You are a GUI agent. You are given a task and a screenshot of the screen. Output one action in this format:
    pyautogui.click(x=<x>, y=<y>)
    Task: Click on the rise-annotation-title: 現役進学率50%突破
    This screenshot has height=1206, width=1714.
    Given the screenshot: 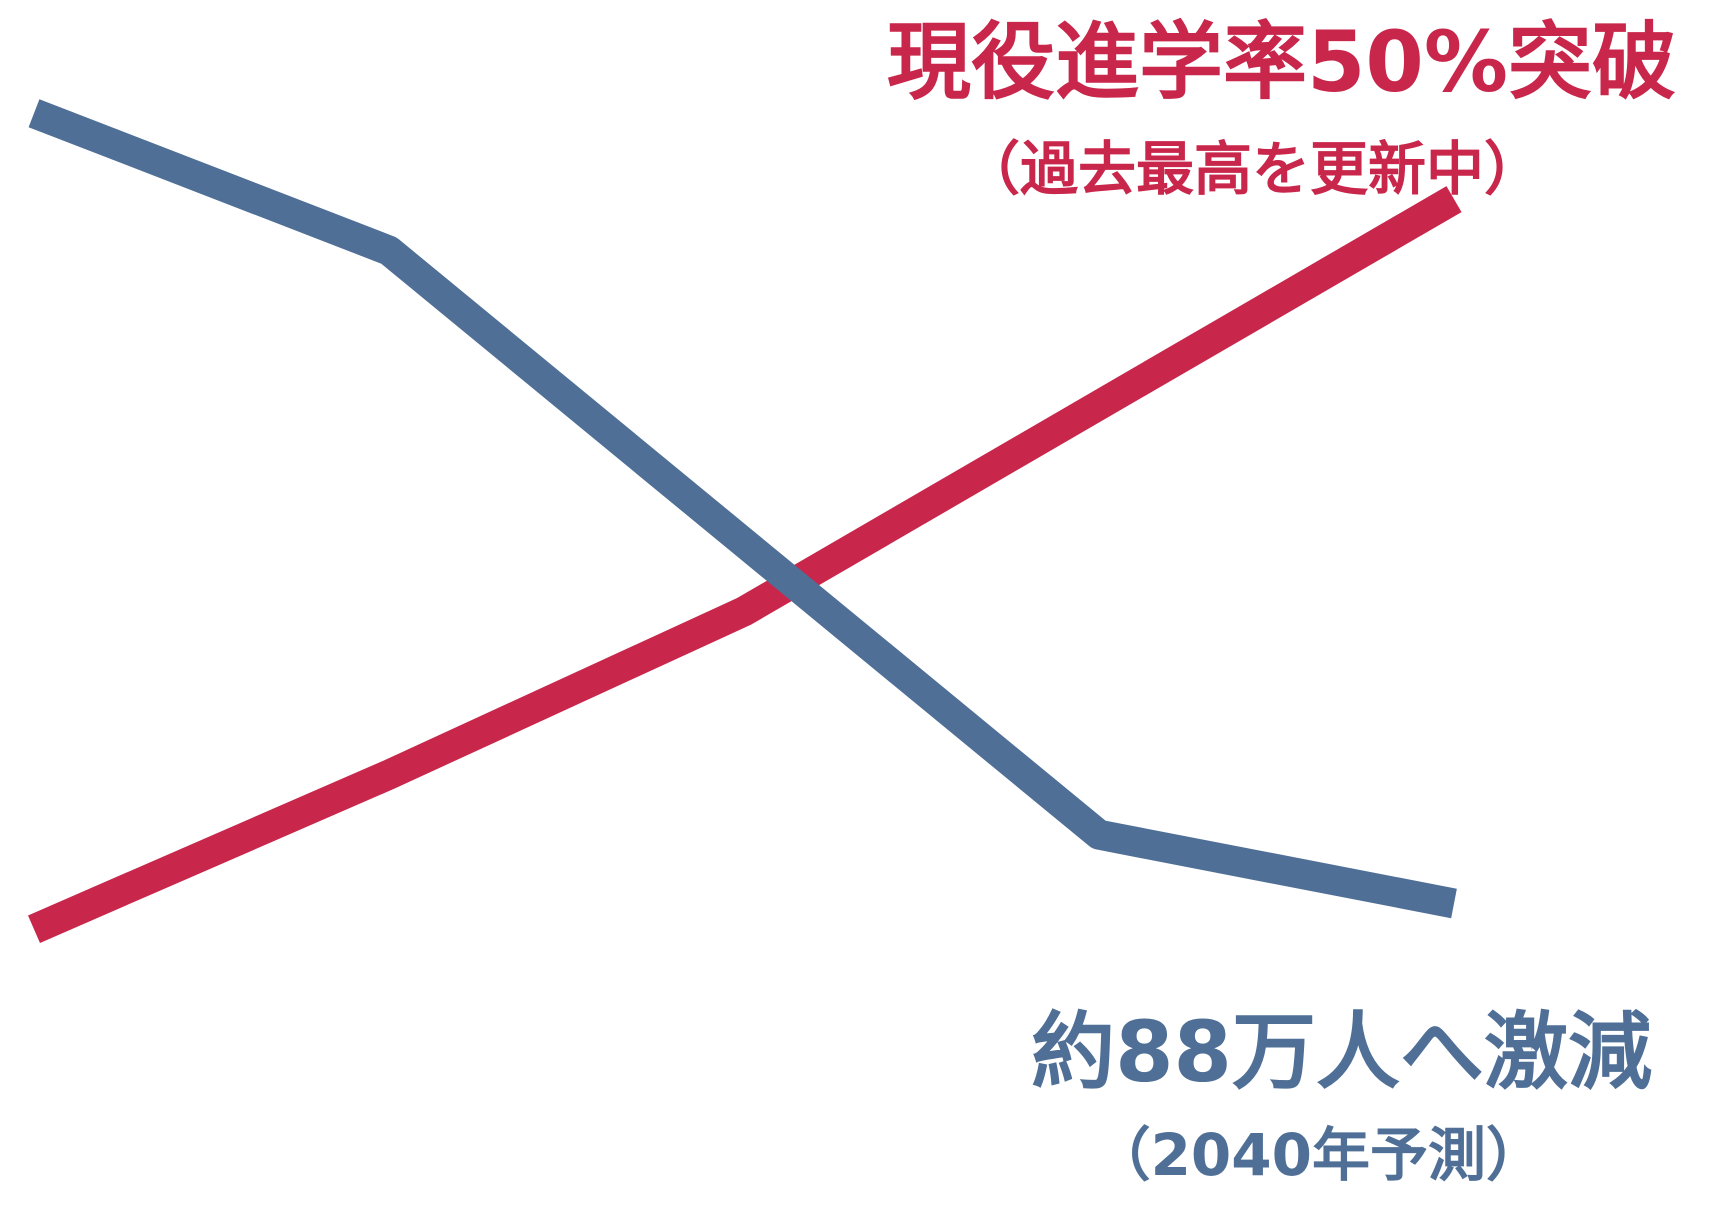 What is the action you would take?
    pyautogui.click(x=1281, y=62)
    